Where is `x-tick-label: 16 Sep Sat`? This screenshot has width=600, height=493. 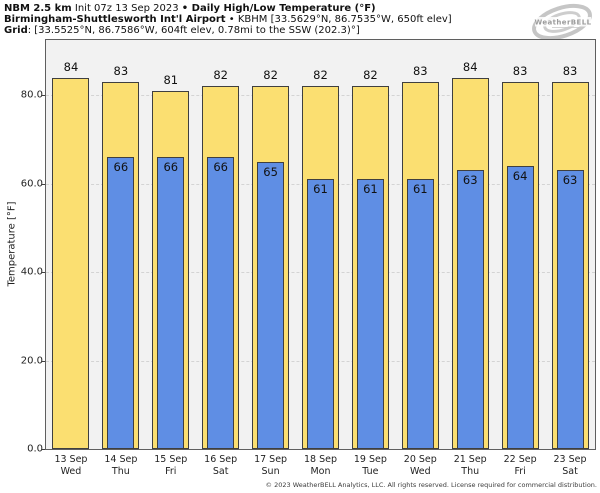
x-tick-label: 16 Sep Sat is located at coordinates (221, 465).